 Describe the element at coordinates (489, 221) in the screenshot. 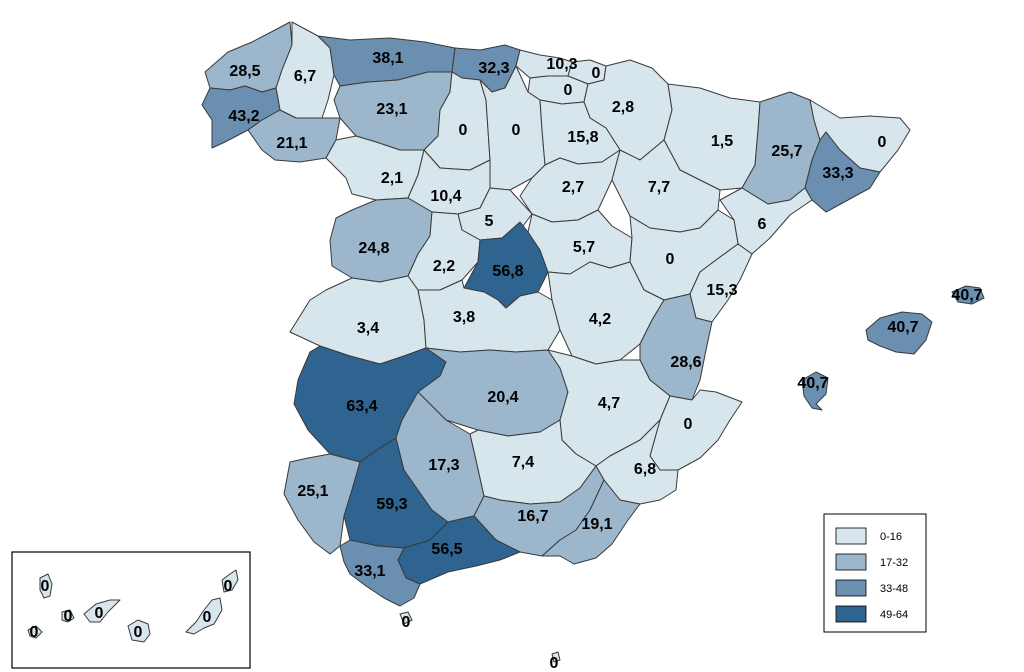

I see `label-segovia: 5` at that location.